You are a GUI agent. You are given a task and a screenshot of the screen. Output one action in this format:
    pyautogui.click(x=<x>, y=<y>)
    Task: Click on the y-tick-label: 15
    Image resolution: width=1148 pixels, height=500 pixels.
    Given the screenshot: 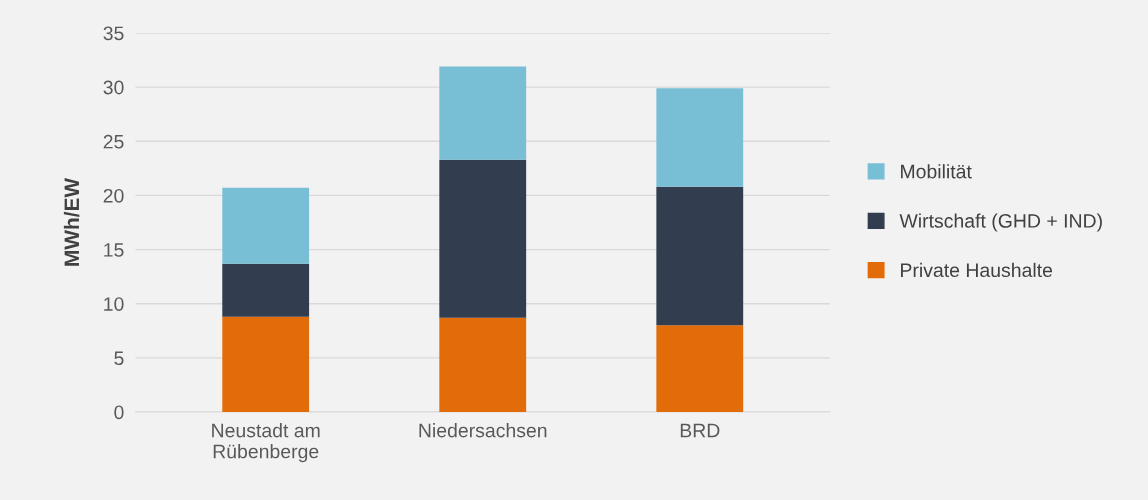 What is the action you would take?
    pyautogui.click(x=114, y=250)
    